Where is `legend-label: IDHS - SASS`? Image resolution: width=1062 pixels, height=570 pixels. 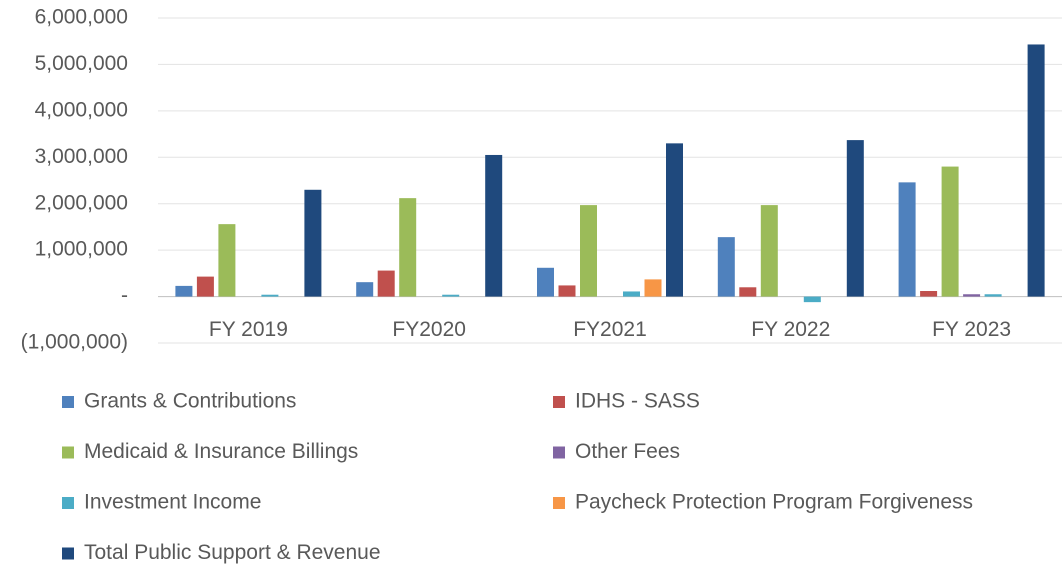
legend-label: IDHS - SASS is located at coordinates (637, 401).